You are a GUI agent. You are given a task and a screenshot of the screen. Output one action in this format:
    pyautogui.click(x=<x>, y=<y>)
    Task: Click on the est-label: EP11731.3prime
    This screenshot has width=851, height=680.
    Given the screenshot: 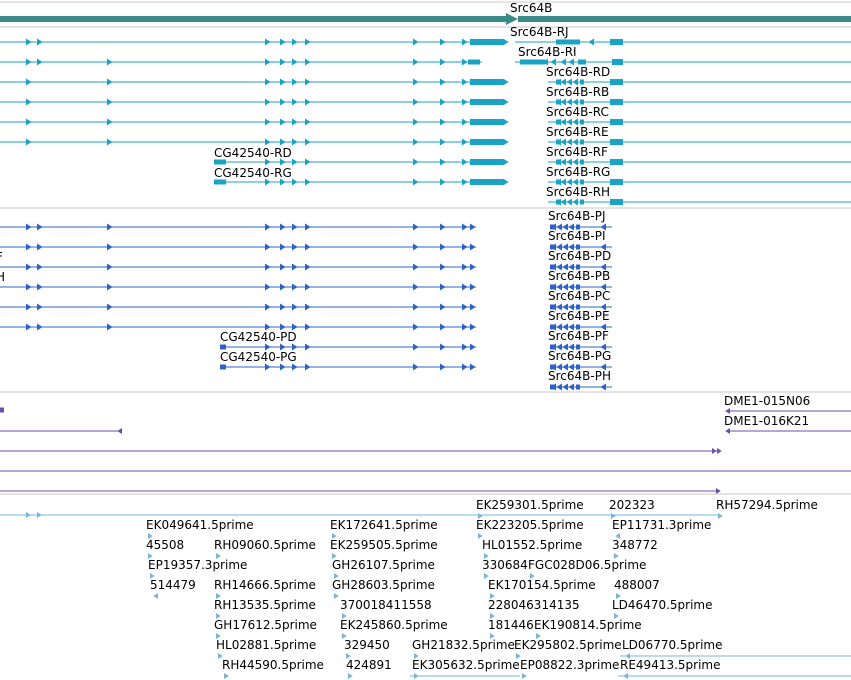 What is the action you would take?
    pyautogui.click(x=661, y=525)
    